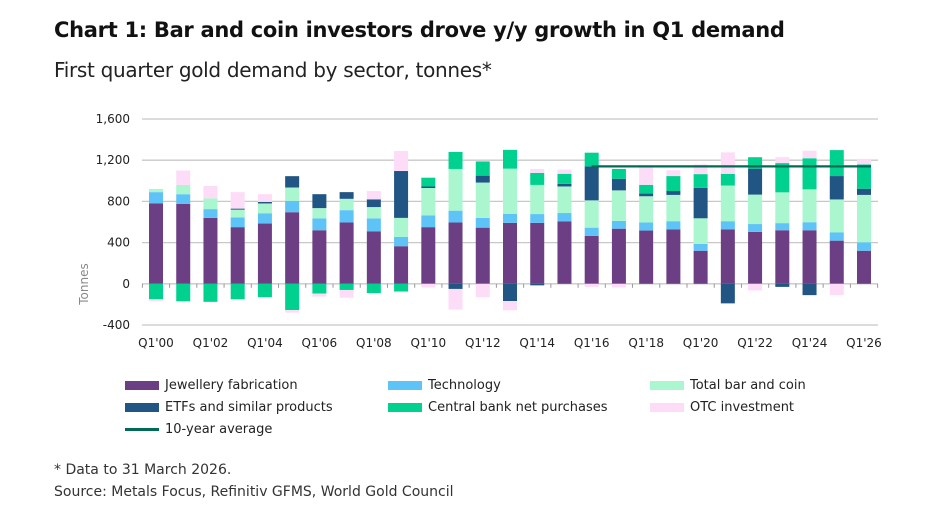 The image size is (940, 527). Describe the element at coordinates (143, 470) in the screenshot. I see `footnote: * Data to 31 March 2026.` at that location.